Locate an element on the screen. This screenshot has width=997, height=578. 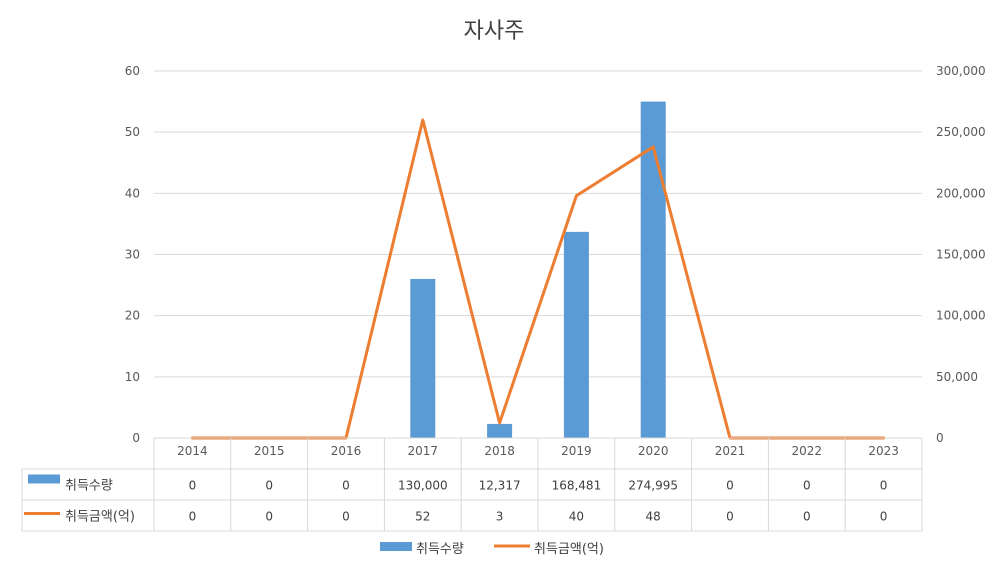
table-cell: 48 is located at coordinates (653, 517).